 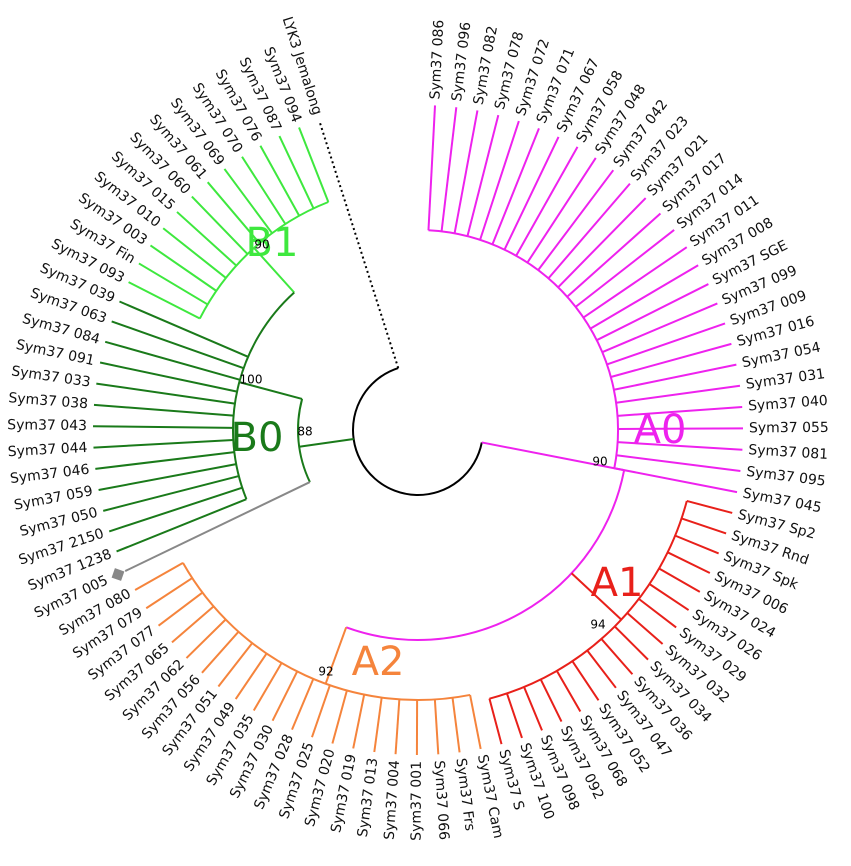 What do you see at coordinates (378, 662) in the screenshot?
I see `clade-label: A2` at bounding box center [378, 662].